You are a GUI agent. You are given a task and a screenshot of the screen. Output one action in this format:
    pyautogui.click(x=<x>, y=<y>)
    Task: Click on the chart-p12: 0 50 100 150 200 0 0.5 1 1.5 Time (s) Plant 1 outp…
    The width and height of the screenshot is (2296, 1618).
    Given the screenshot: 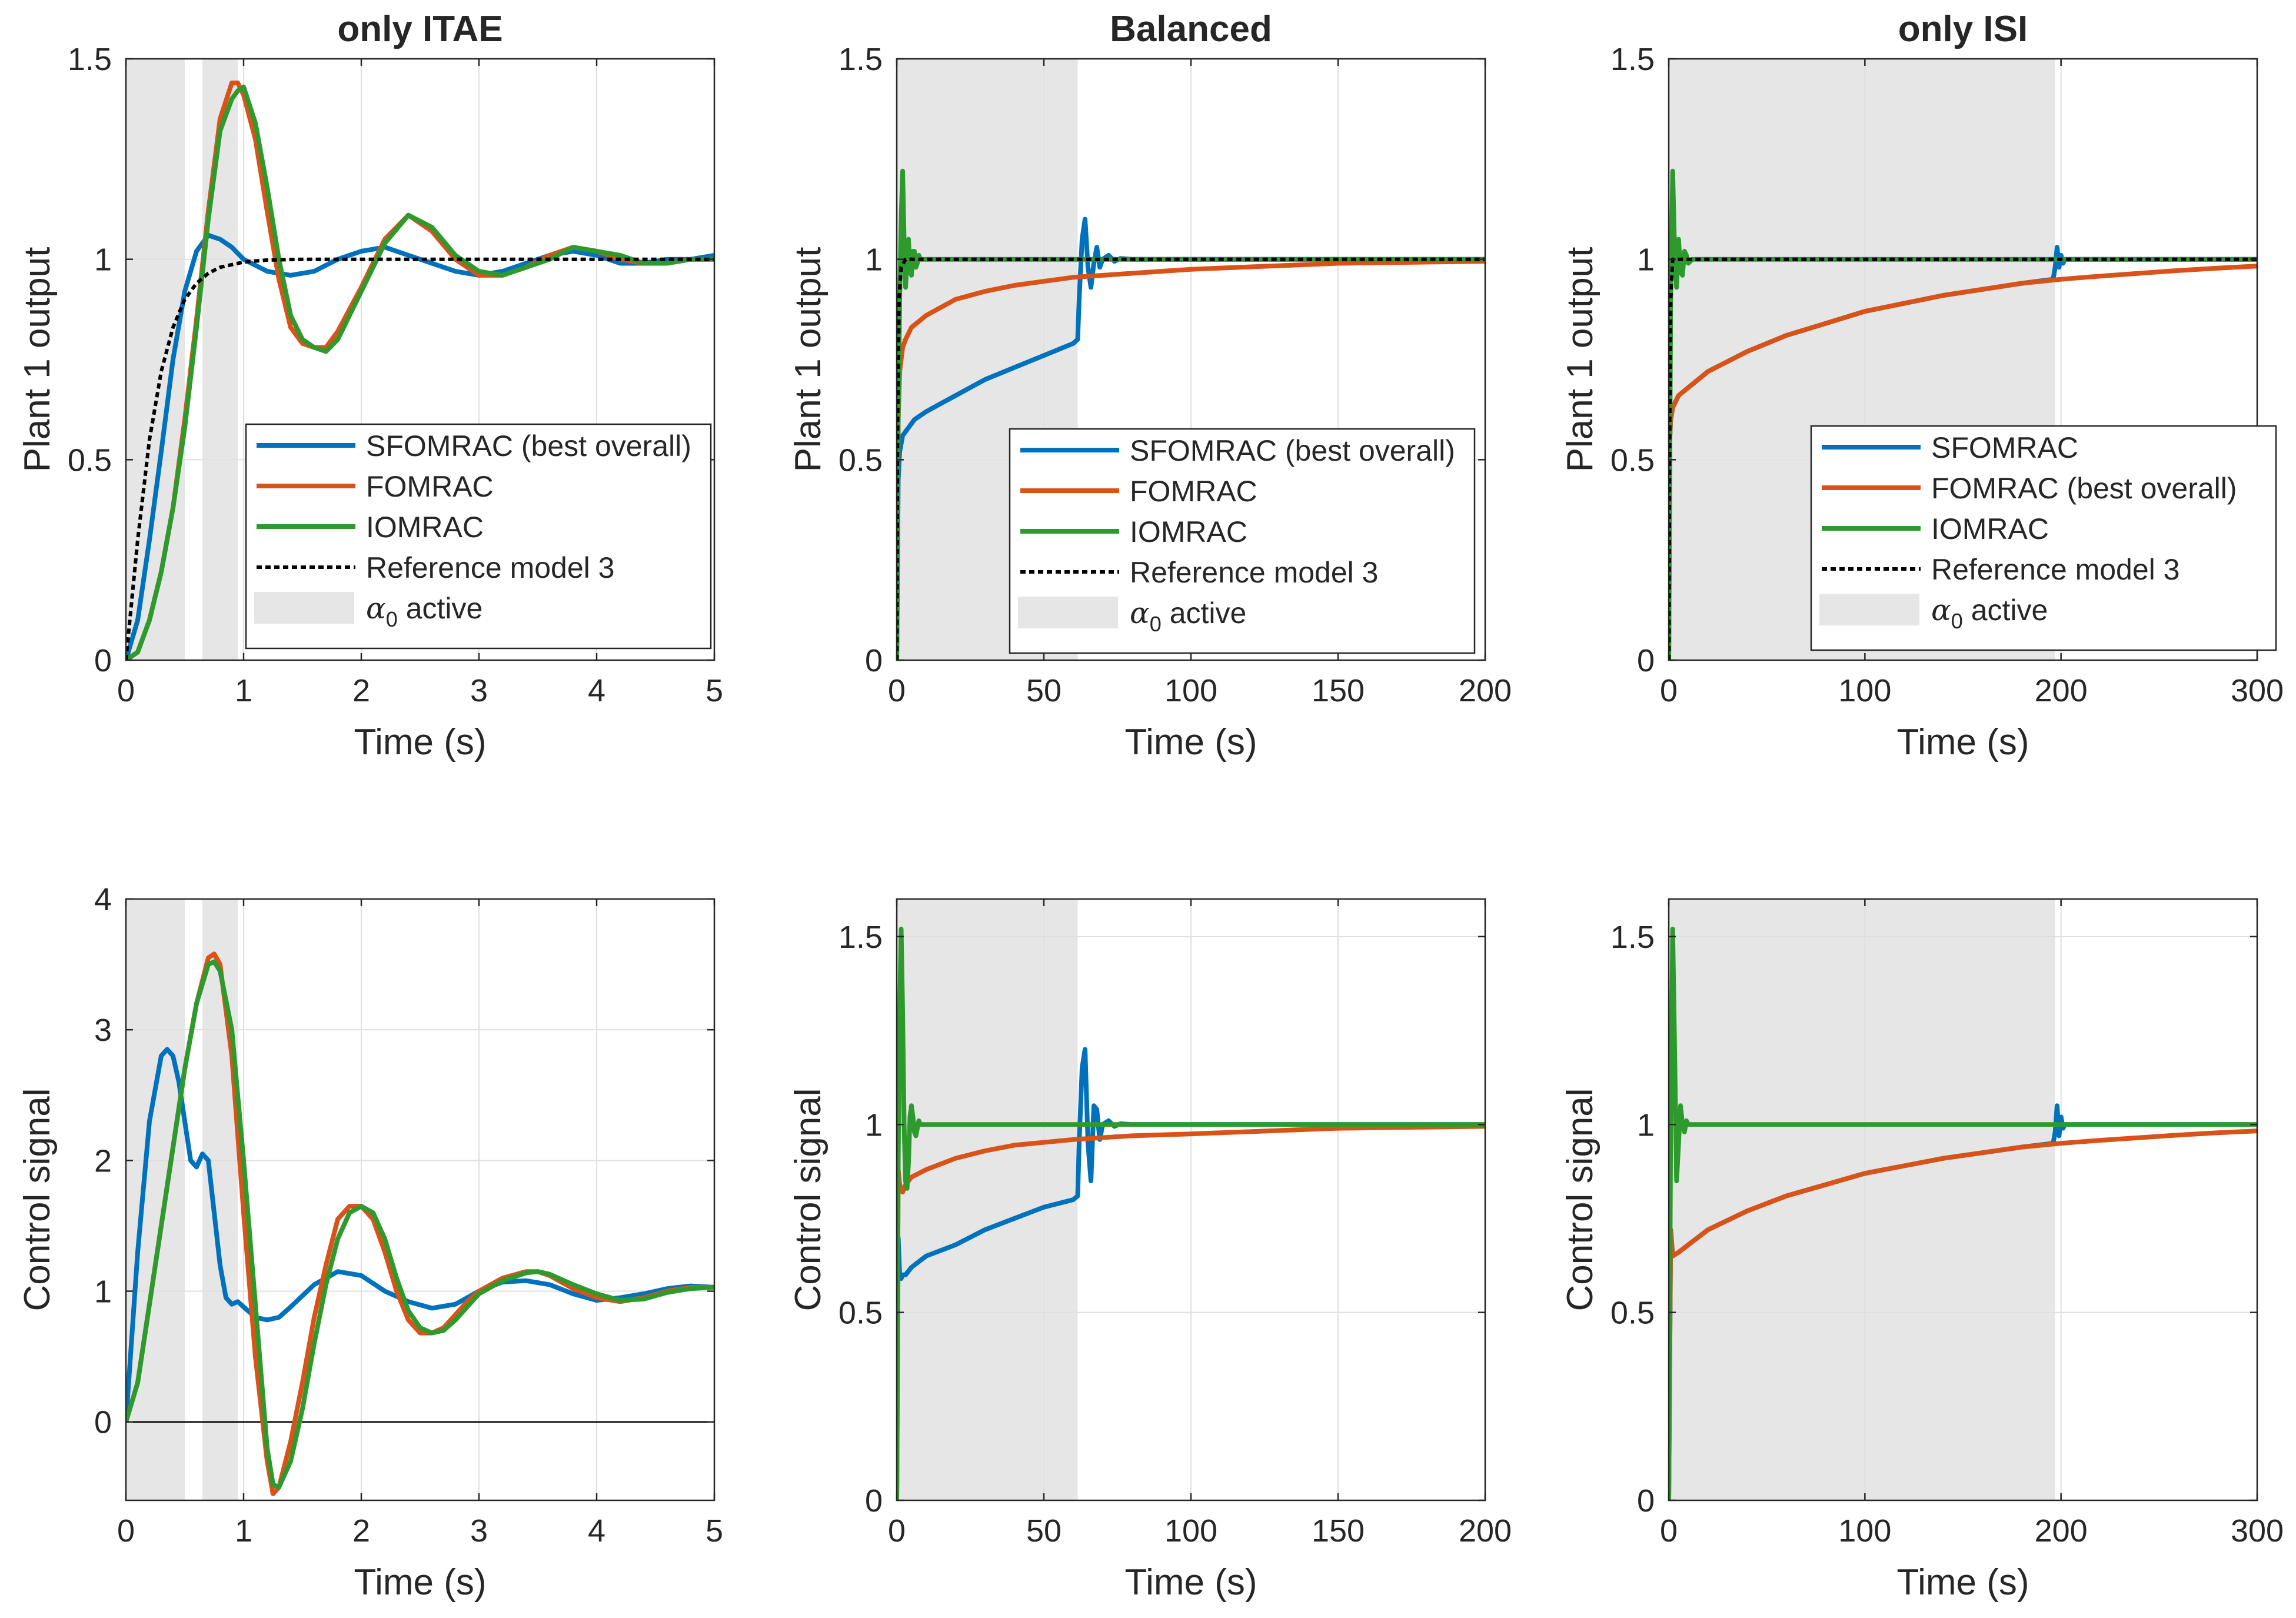 What is the action you would take?
    pyautogui.click(x=1150, y=386)
    